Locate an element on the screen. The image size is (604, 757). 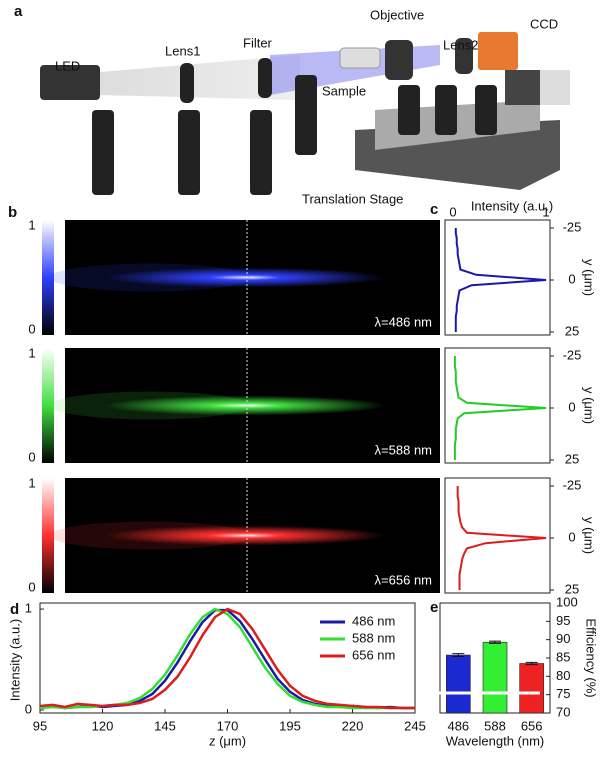
panel-label: d is located at coordinates (14, 609).